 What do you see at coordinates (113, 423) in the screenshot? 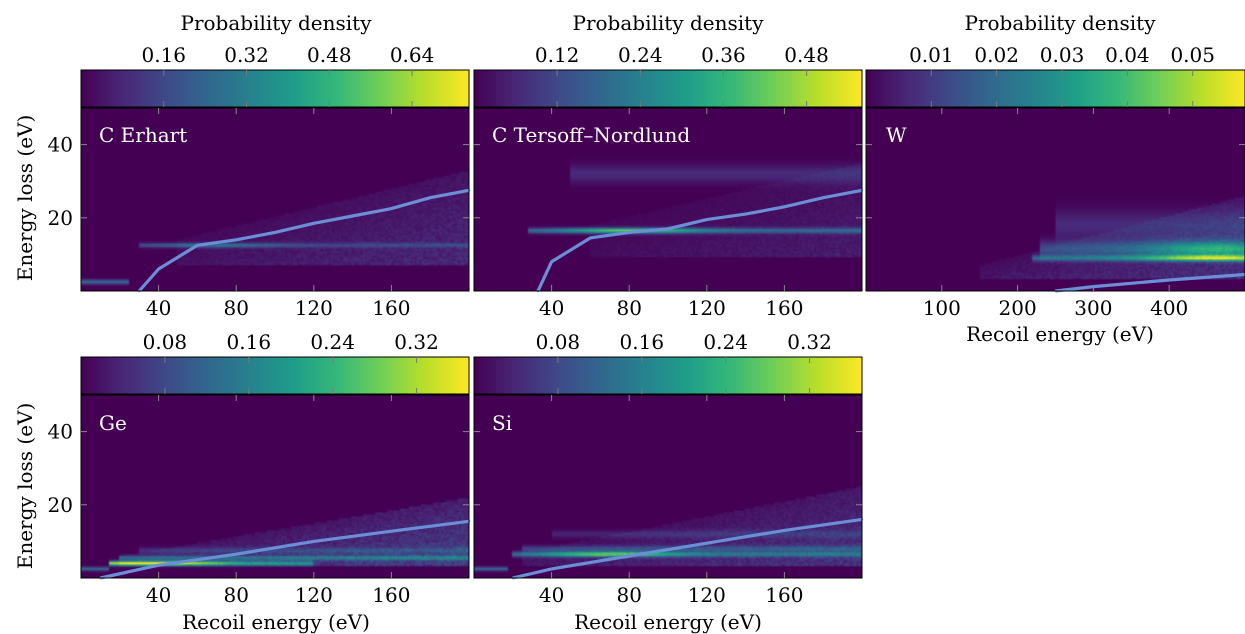
I see `panel-label: Ge` at bounding box center [113, 423].